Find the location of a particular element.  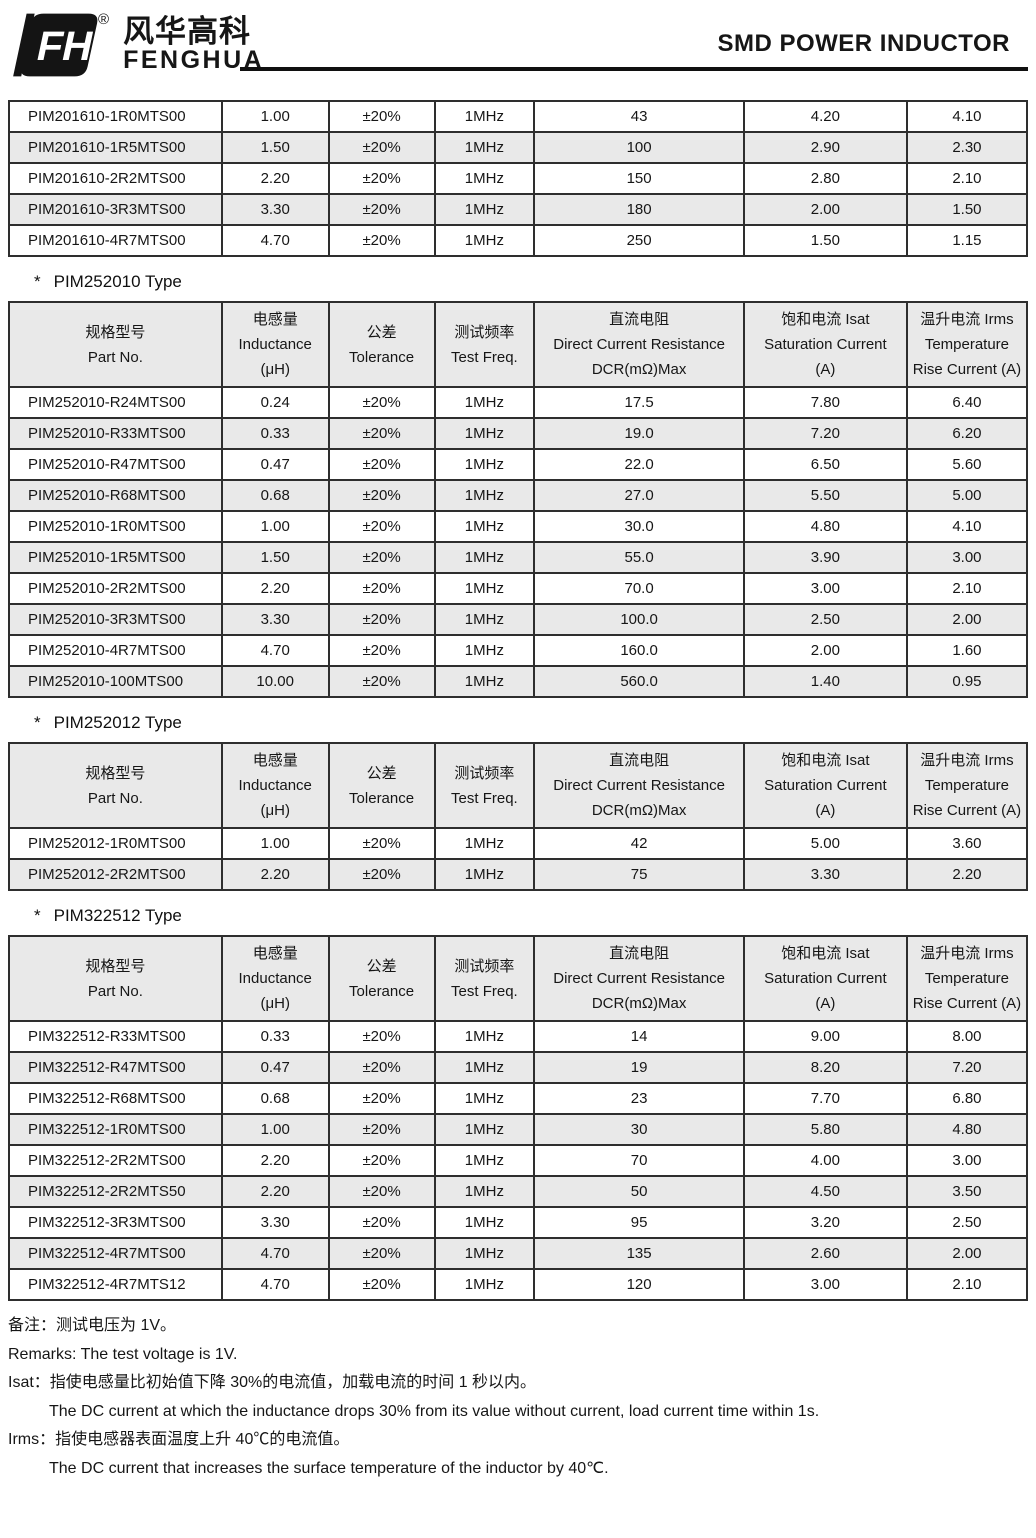

value-cell: 4.10 is located at coordinates (967, 526).